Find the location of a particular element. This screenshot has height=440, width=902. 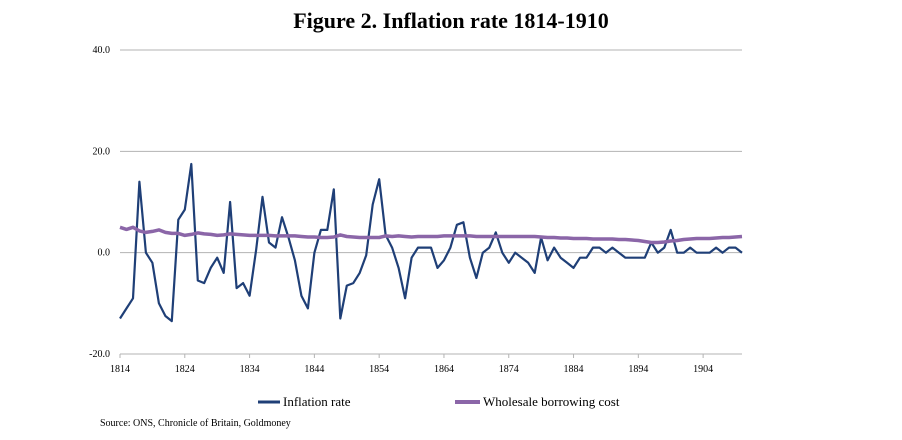

x-tick-label: 1904 is located at coordinates (703, 369).